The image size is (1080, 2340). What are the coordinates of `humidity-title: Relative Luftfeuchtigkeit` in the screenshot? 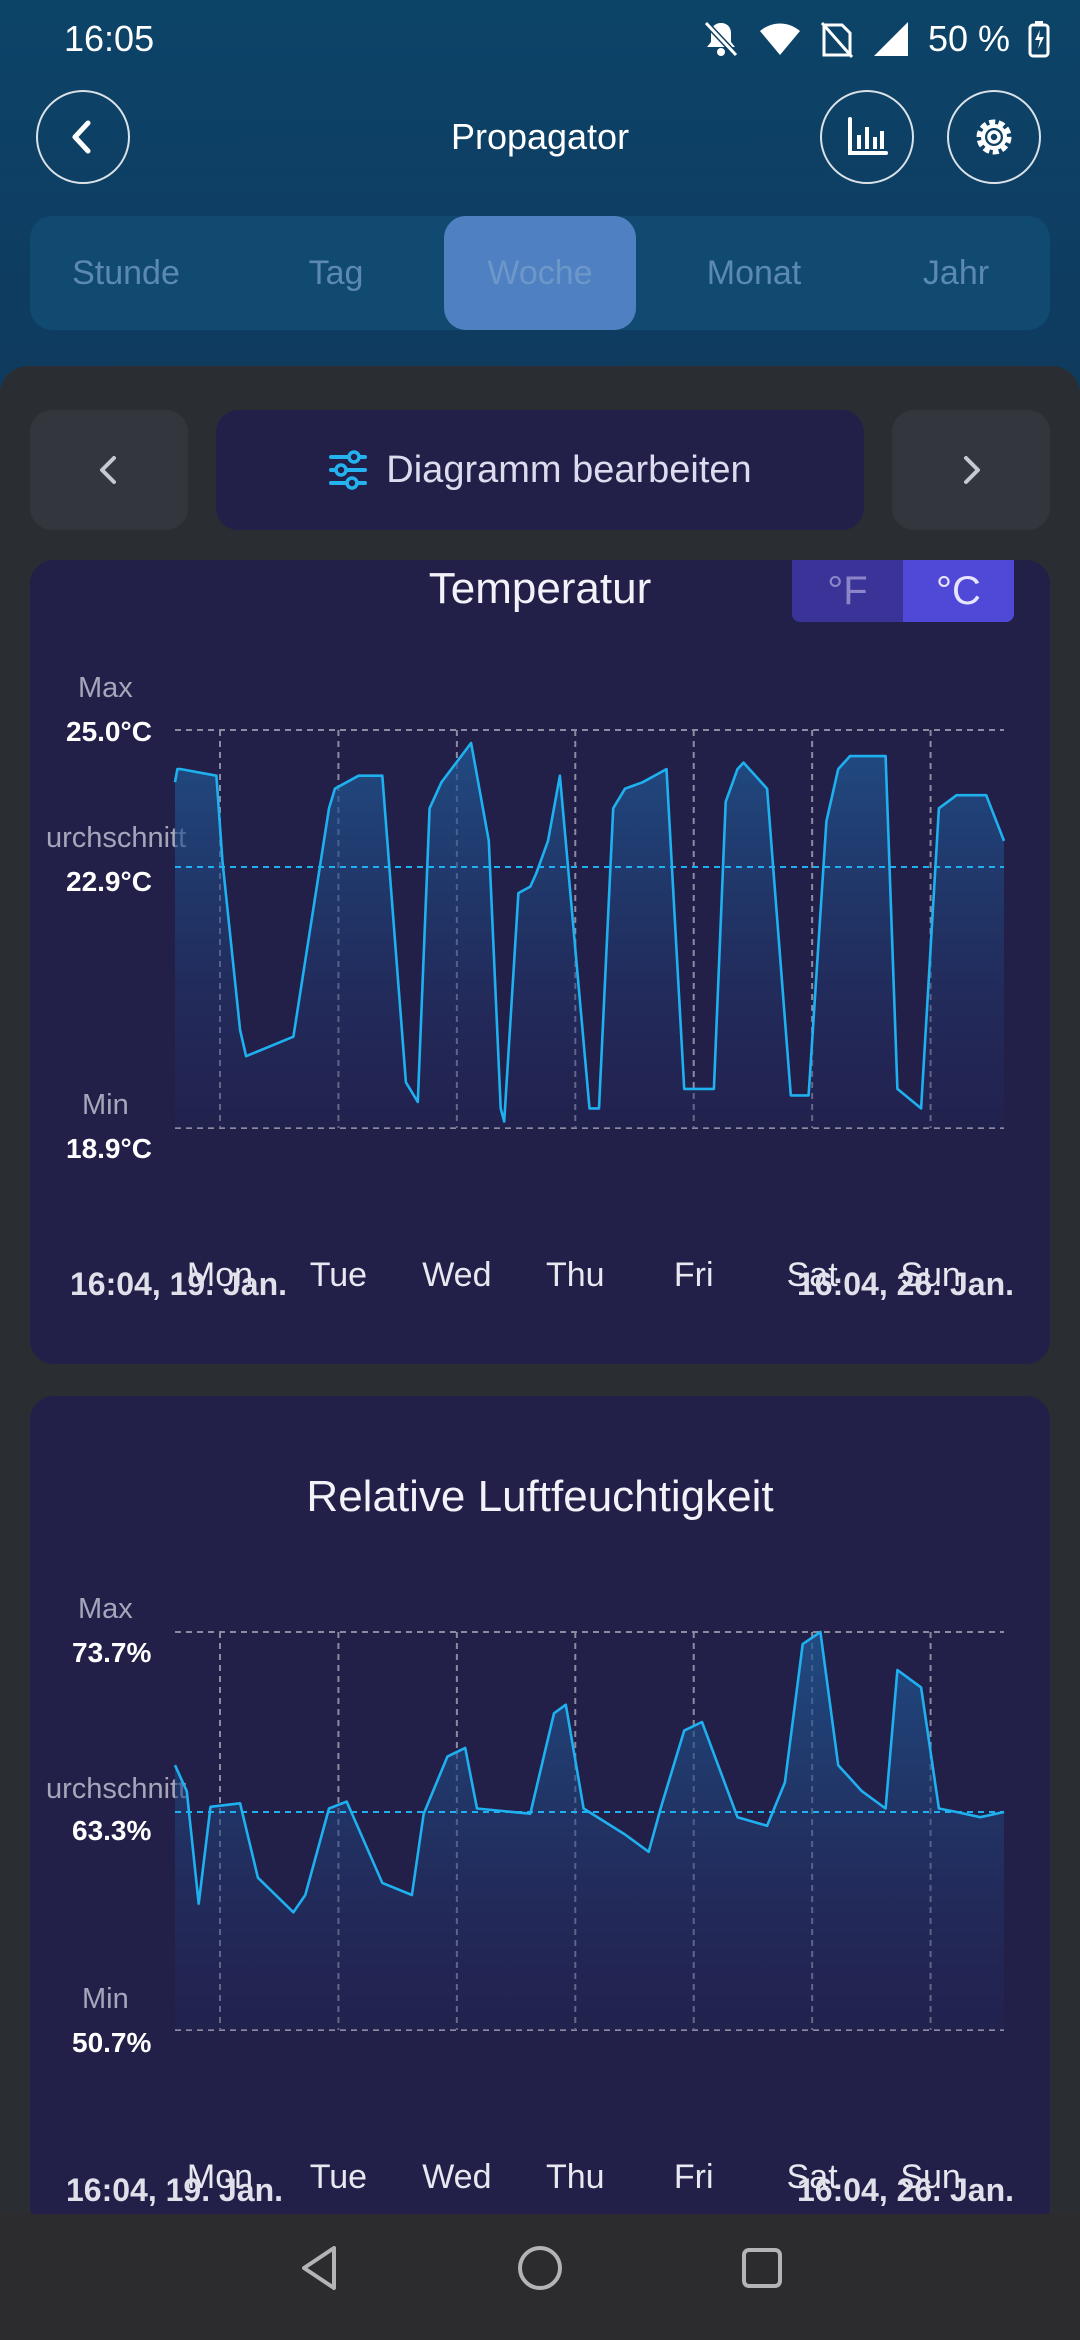 It's located at (540, 1496).